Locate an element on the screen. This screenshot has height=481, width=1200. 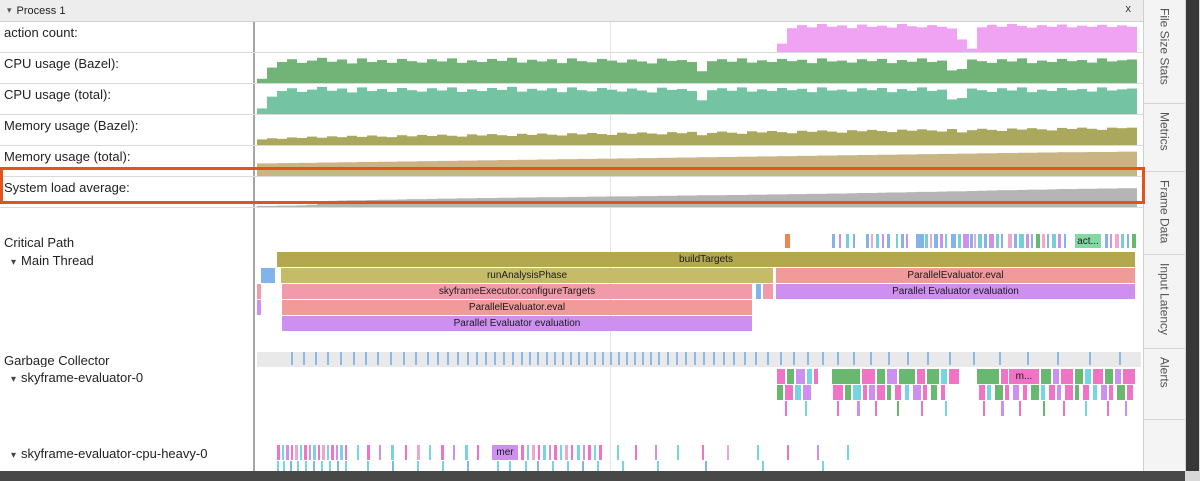
trace-slice: runAnalysisPhase is located at coordinates (527, 275).